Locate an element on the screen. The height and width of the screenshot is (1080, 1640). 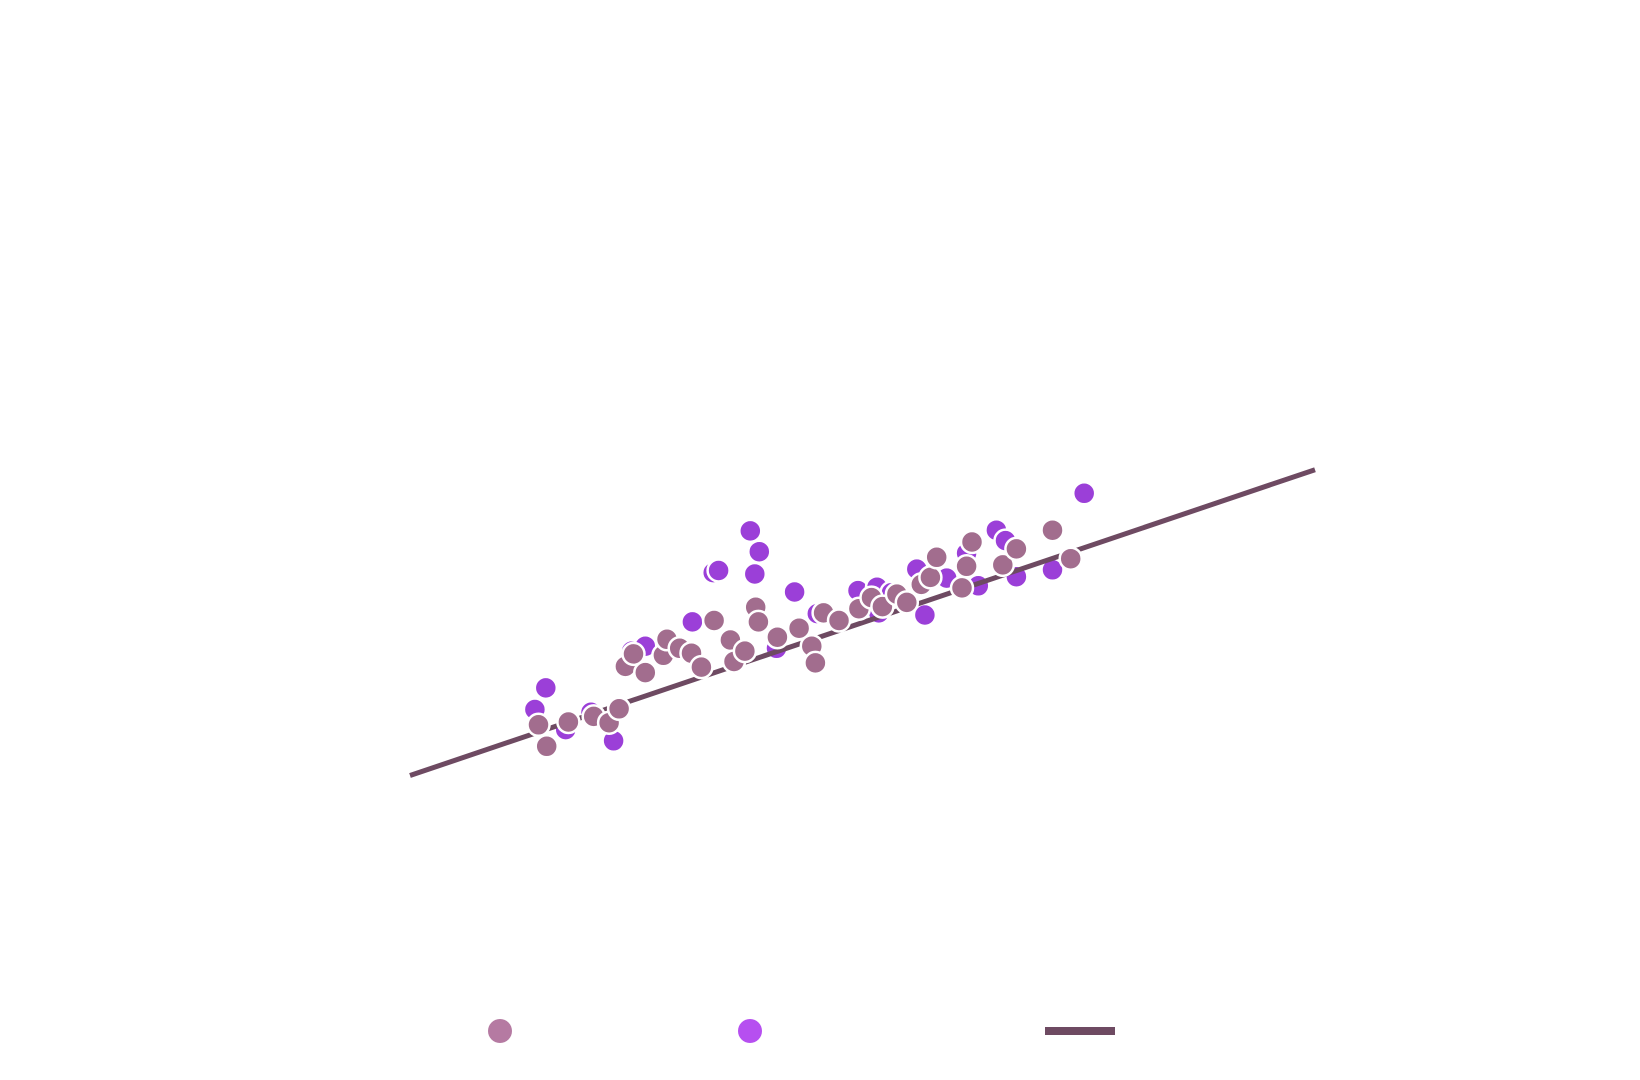
legend is located at coordinates (801, 1031).